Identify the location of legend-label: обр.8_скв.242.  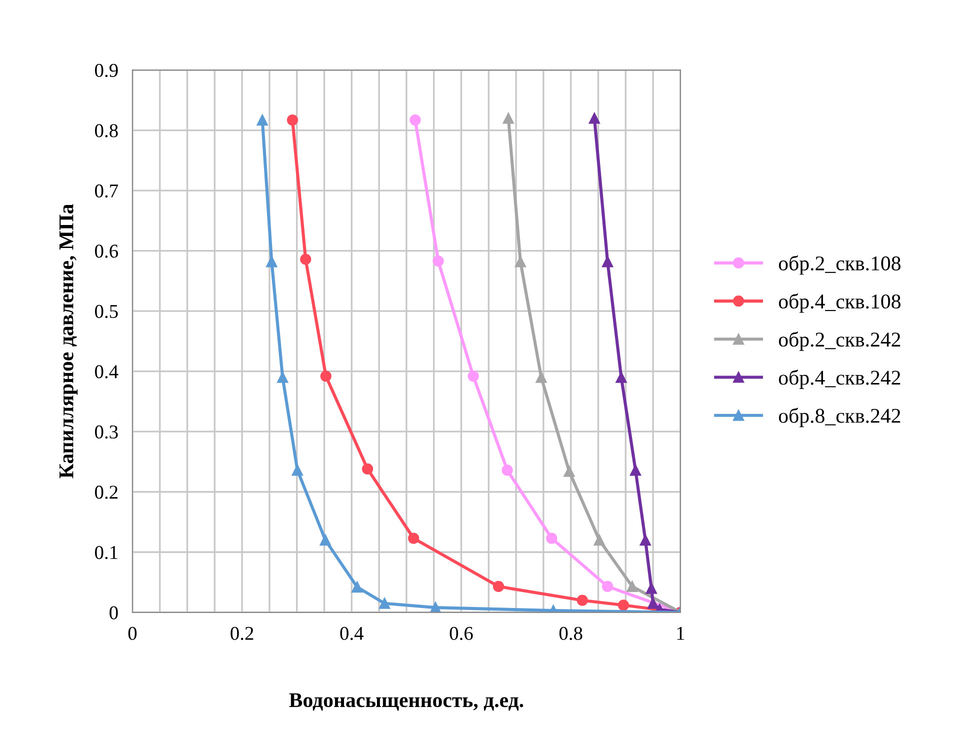
(839, 418).